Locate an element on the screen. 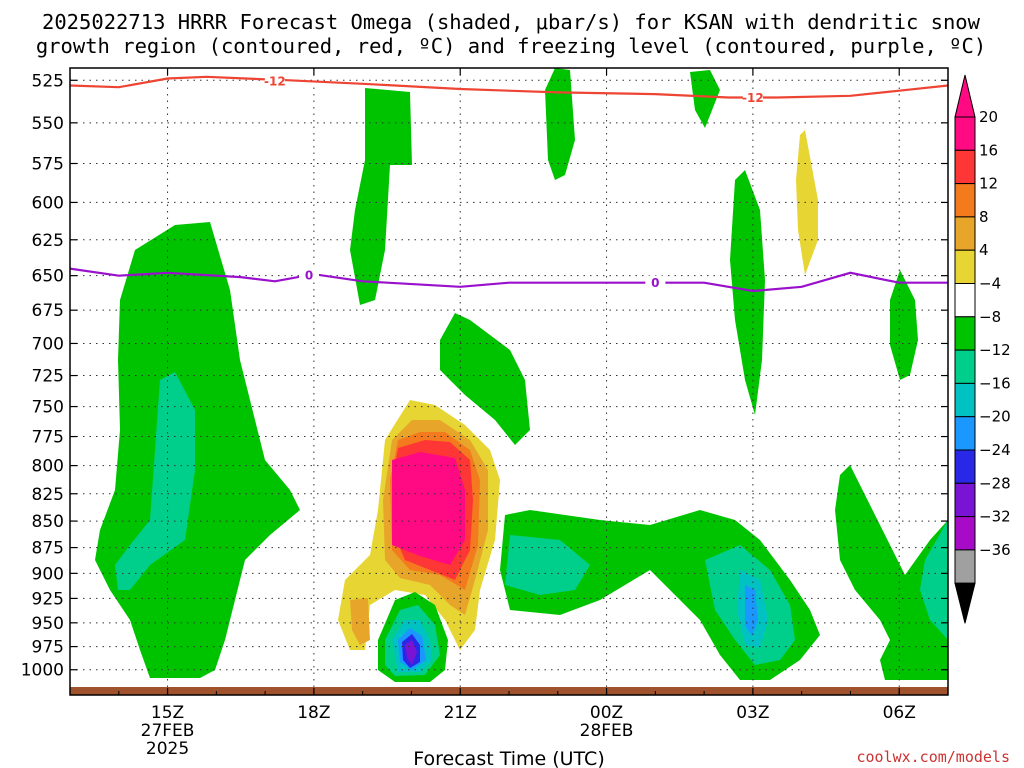 The height and width of the screenshot is (768, 1024). y-tick-label: 525 is located at coordinates (48, 81).